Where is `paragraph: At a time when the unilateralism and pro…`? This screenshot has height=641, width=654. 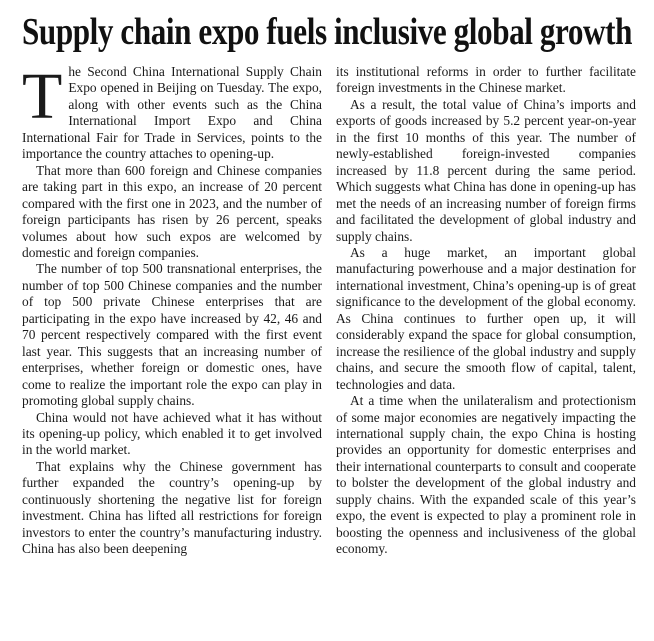 paragraph: At a time when the unilateralism and pro… is located at coordinates (486, 475).